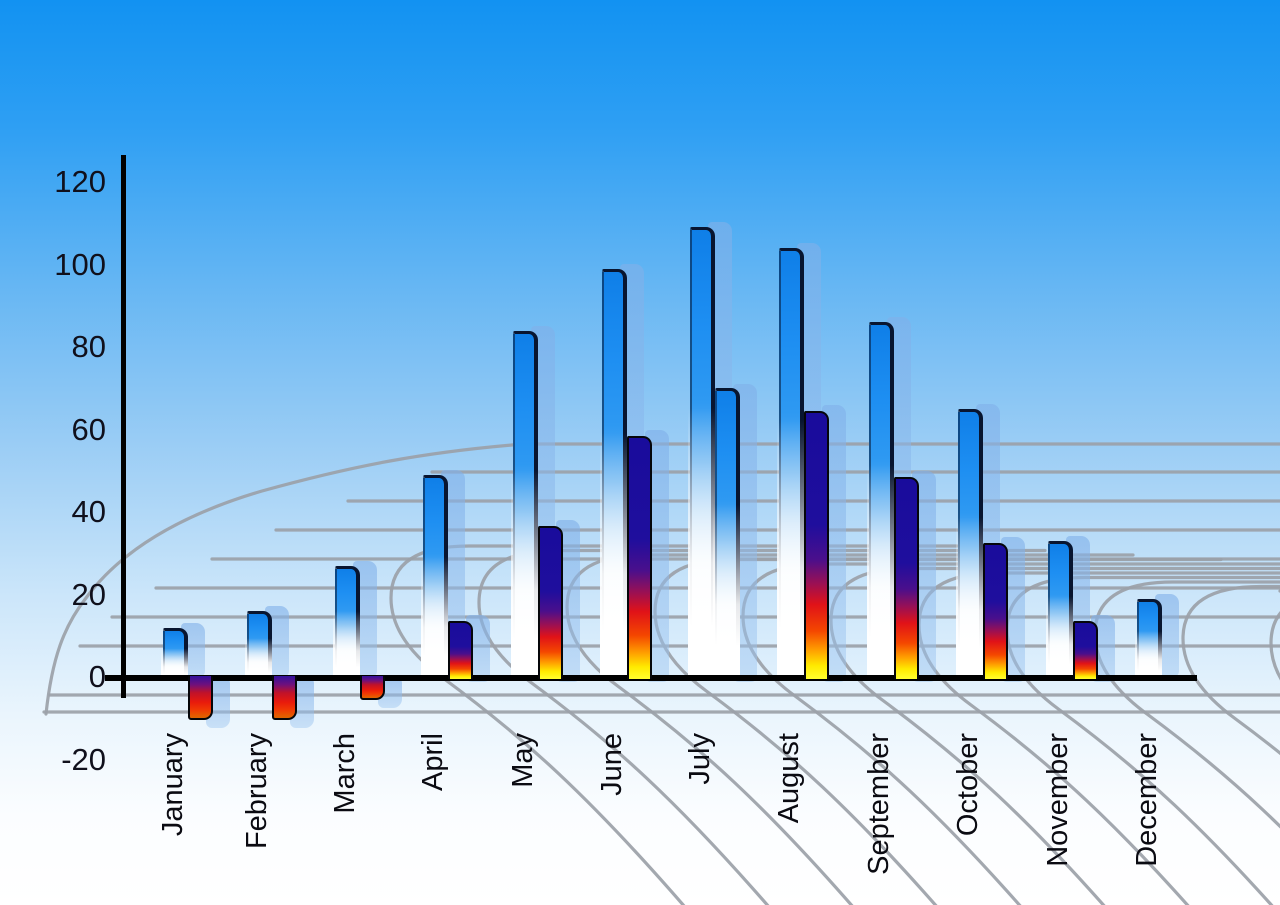 This screenshot has height=905, width=1280. What do you see at coordinates (88, 346) in the screenshot?
I see `y-tick-label-80: 80` at bounding box center [88, 346].